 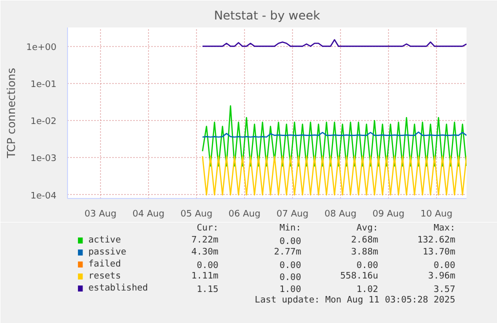 What do you see at coordinates (204, 253) in the screenshot?
I see `text: 4.30m` at bounding box center [204, 253].